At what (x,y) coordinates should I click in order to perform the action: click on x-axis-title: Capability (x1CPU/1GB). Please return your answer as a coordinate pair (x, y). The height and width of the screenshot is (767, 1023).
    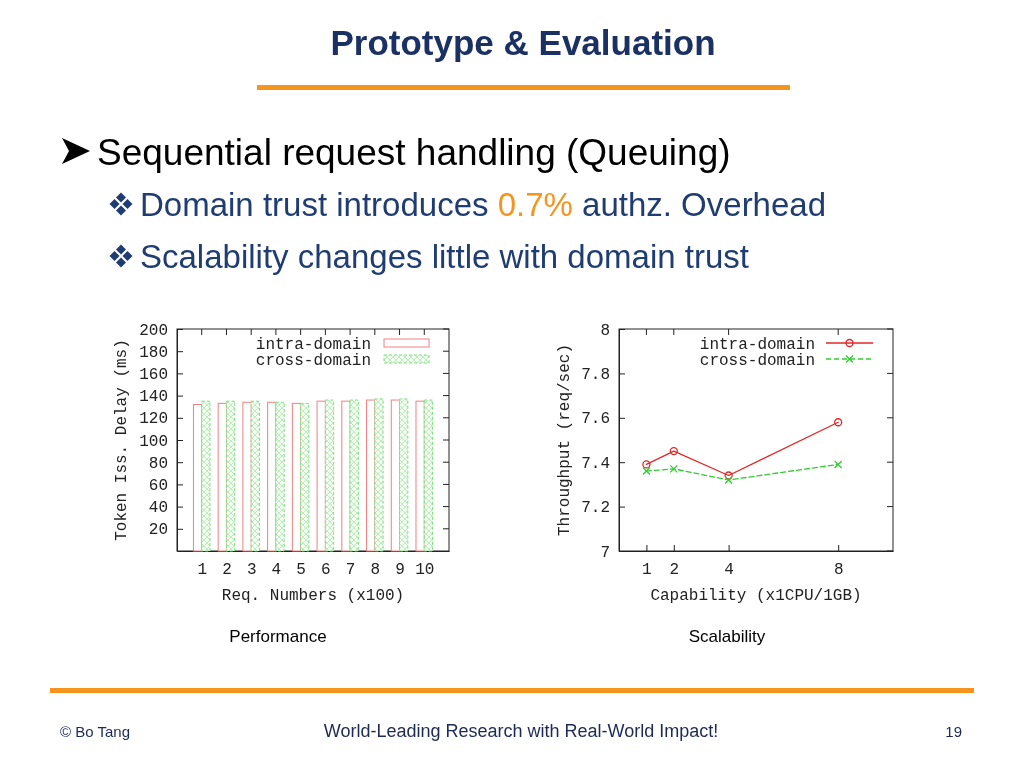
    Looking at the image, I should click on (756, 596).